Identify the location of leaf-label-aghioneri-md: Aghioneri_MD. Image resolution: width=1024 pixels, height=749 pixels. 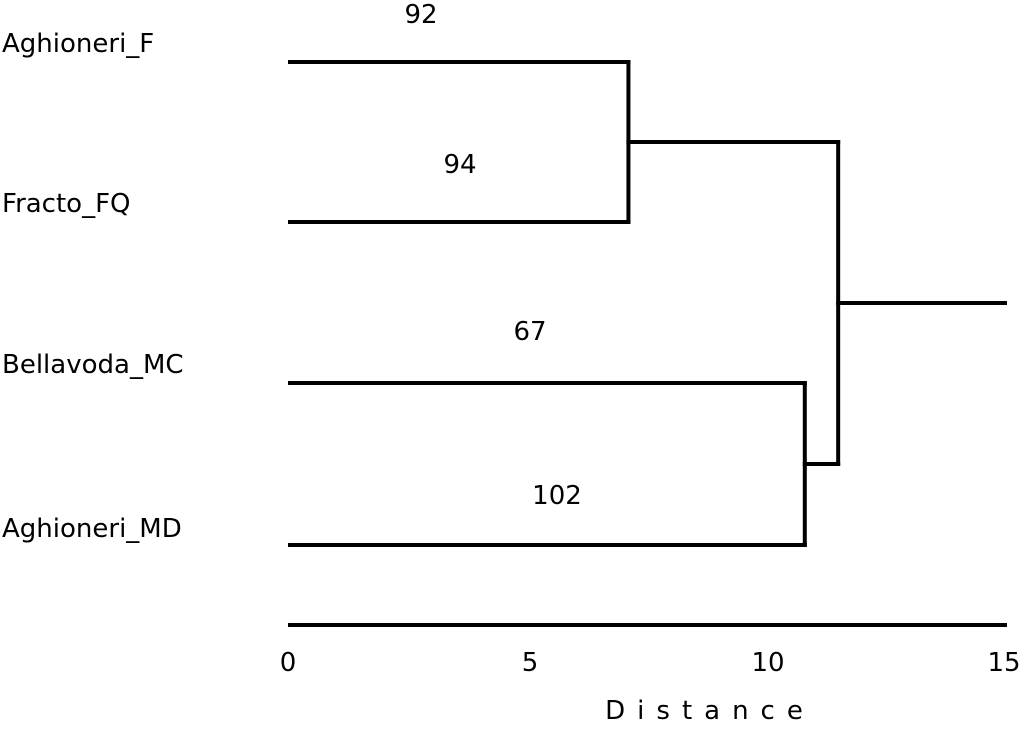
(92, 529).